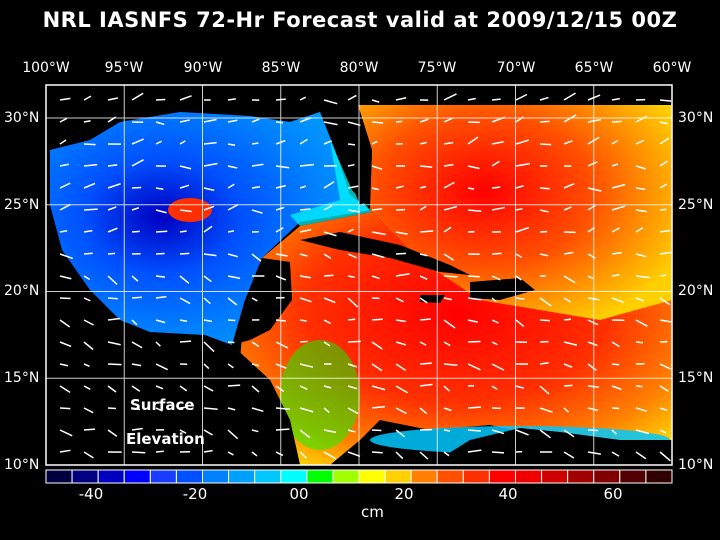 This screenshot has height=540, width=720. Describe the element at coordinates (696, 465) in the screenshot. I see `lat-label-right: 10°N` at that location.